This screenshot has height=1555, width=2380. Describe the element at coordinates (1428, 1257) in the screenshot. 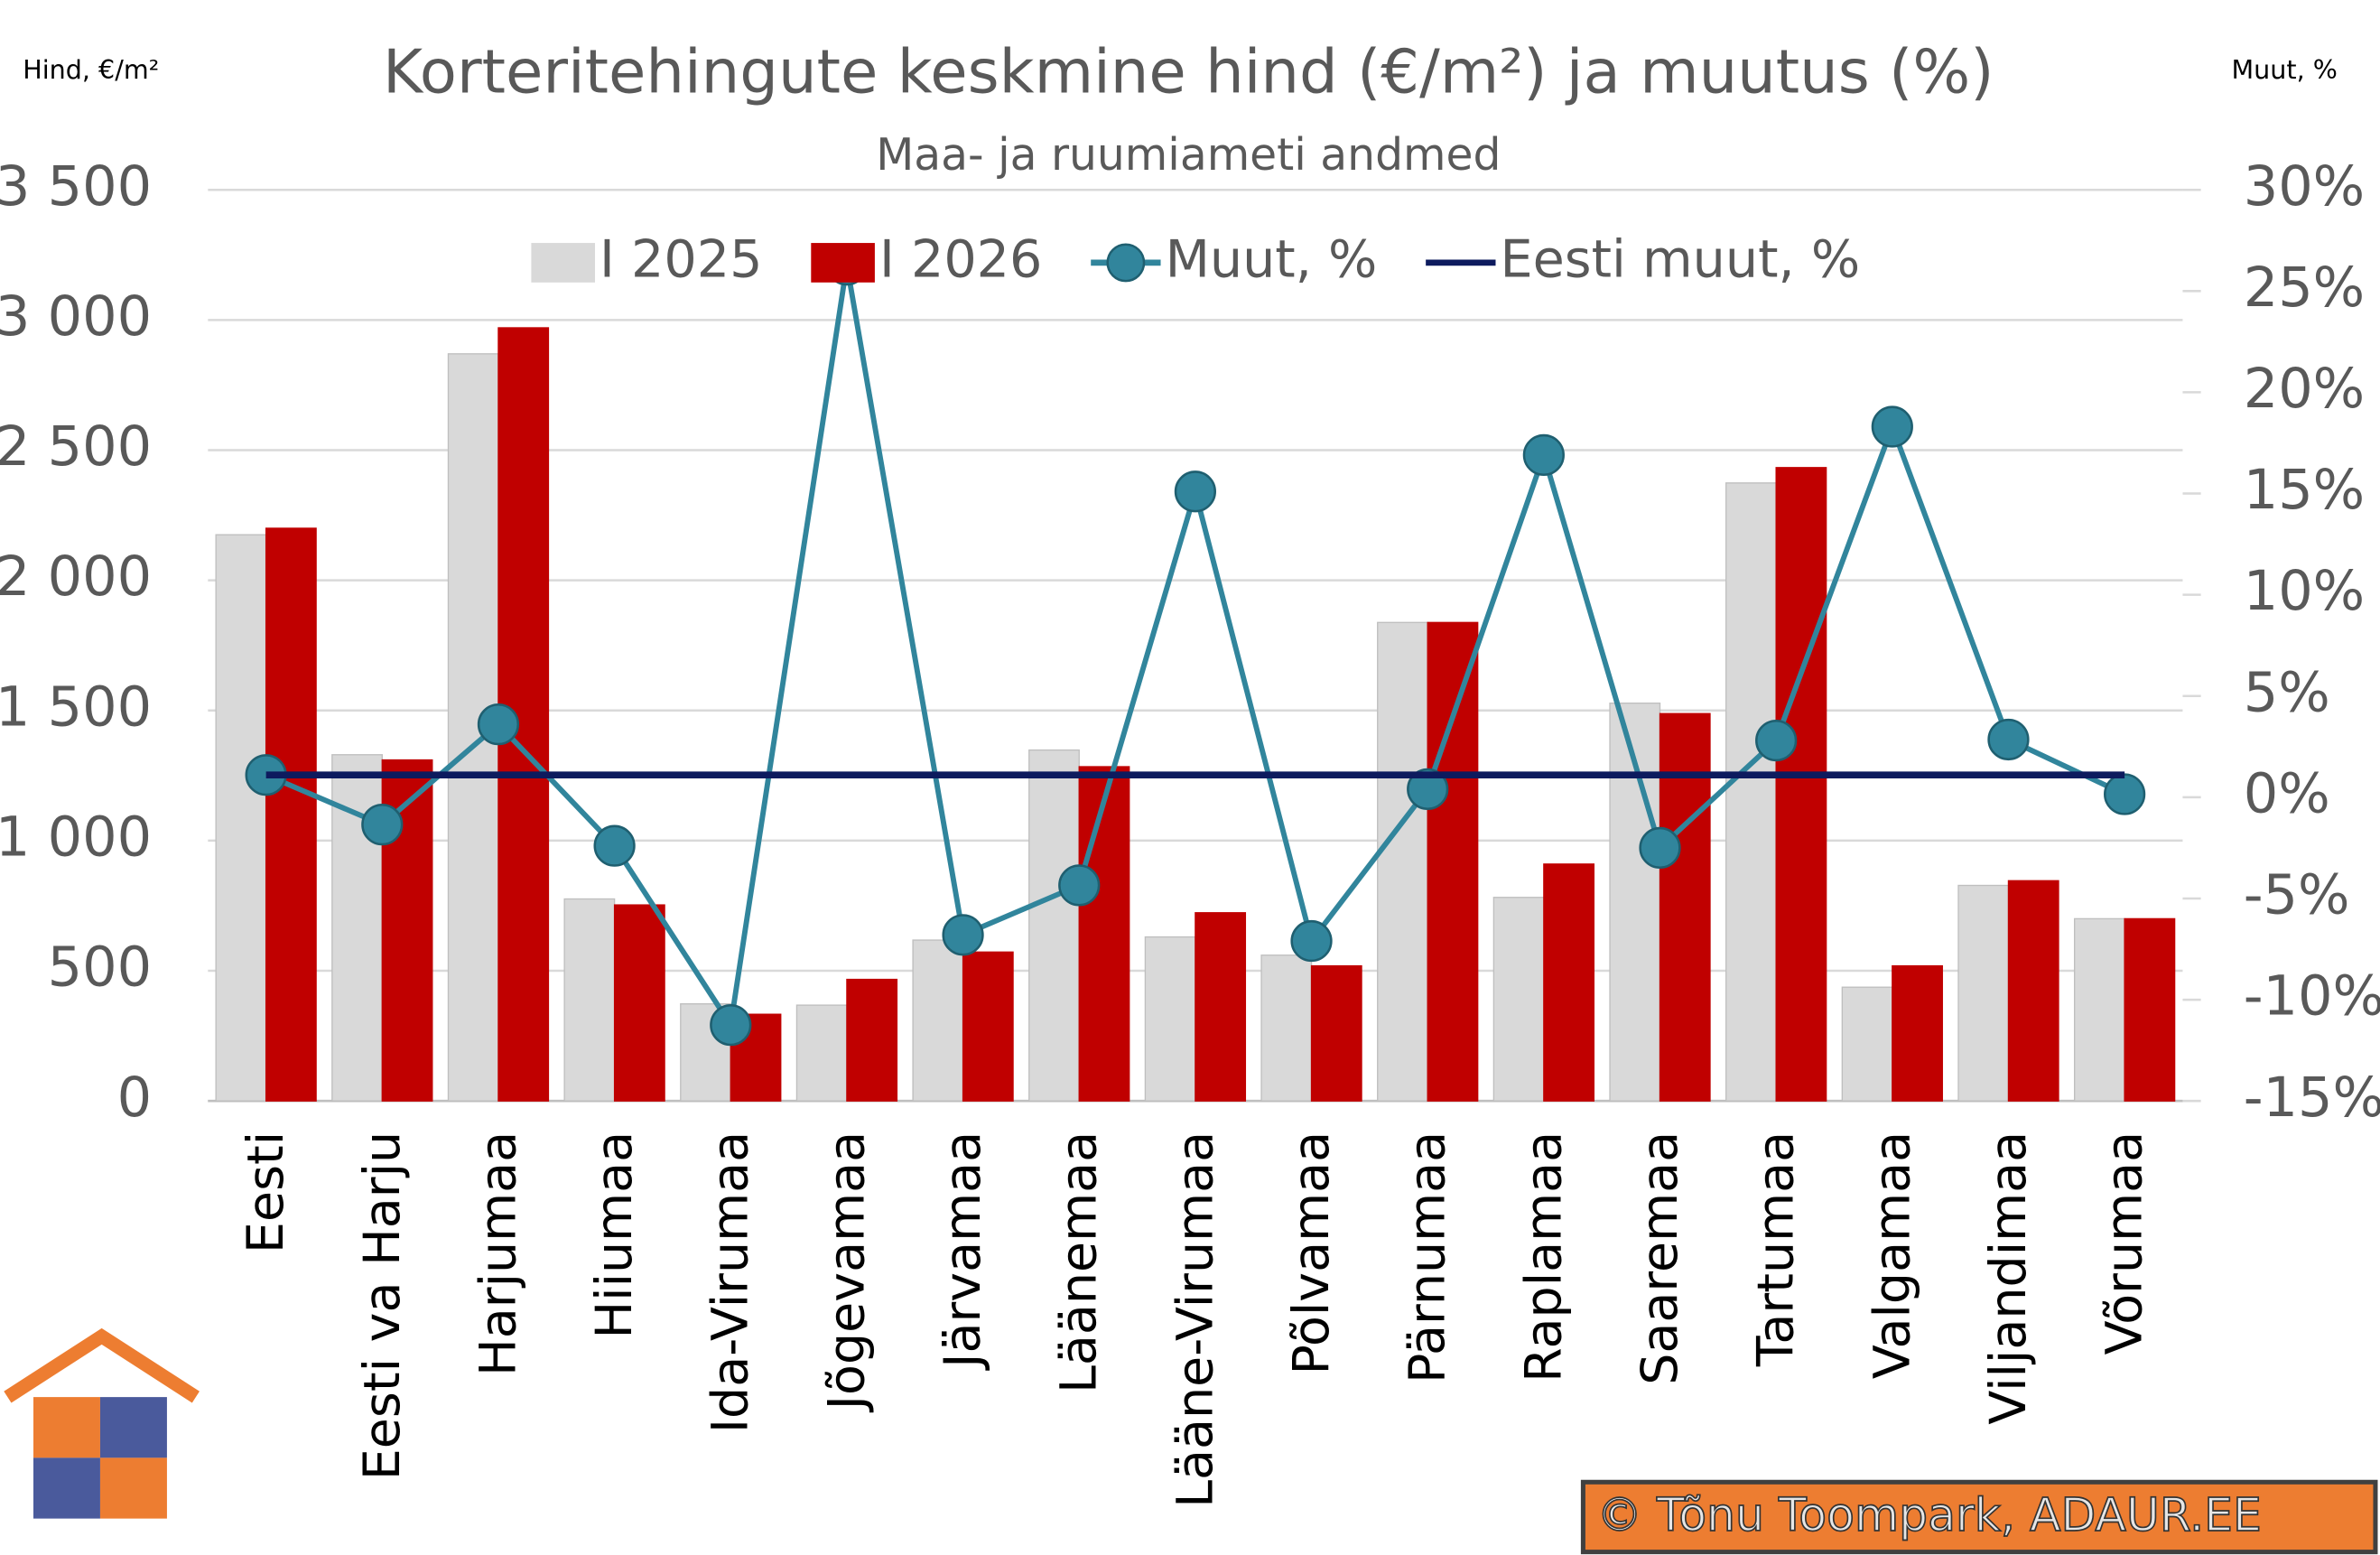

I see `x-tick-label: Pärnumaa` at that location.